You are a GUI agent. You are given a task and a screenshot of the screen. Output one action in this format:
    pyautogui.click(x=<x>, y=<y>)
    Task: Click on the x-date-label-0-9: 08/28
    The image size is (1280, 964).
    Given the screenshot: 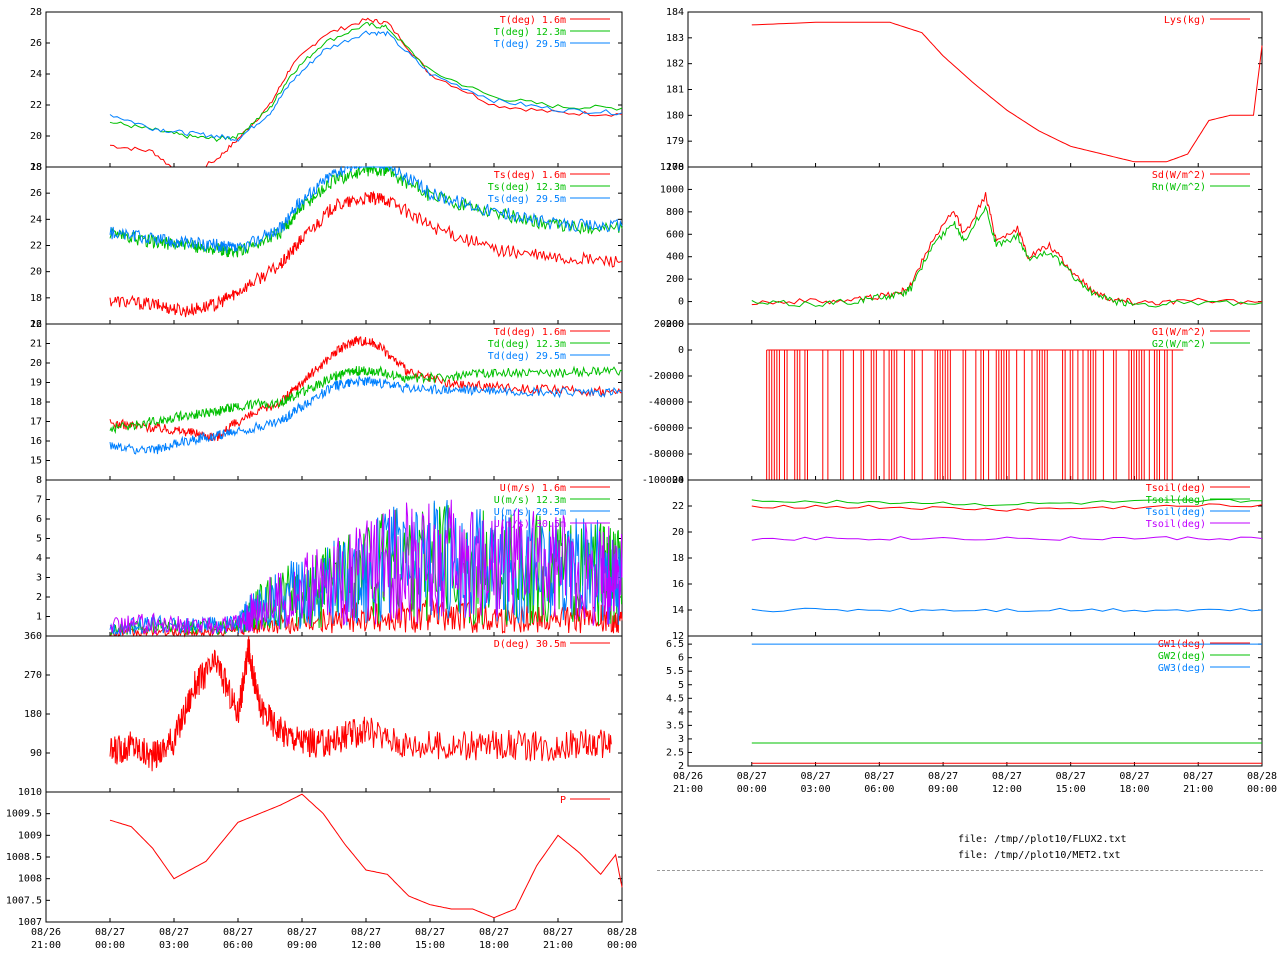 What is the action you would take?
    pyautogui.click(x=622, y=932)
    